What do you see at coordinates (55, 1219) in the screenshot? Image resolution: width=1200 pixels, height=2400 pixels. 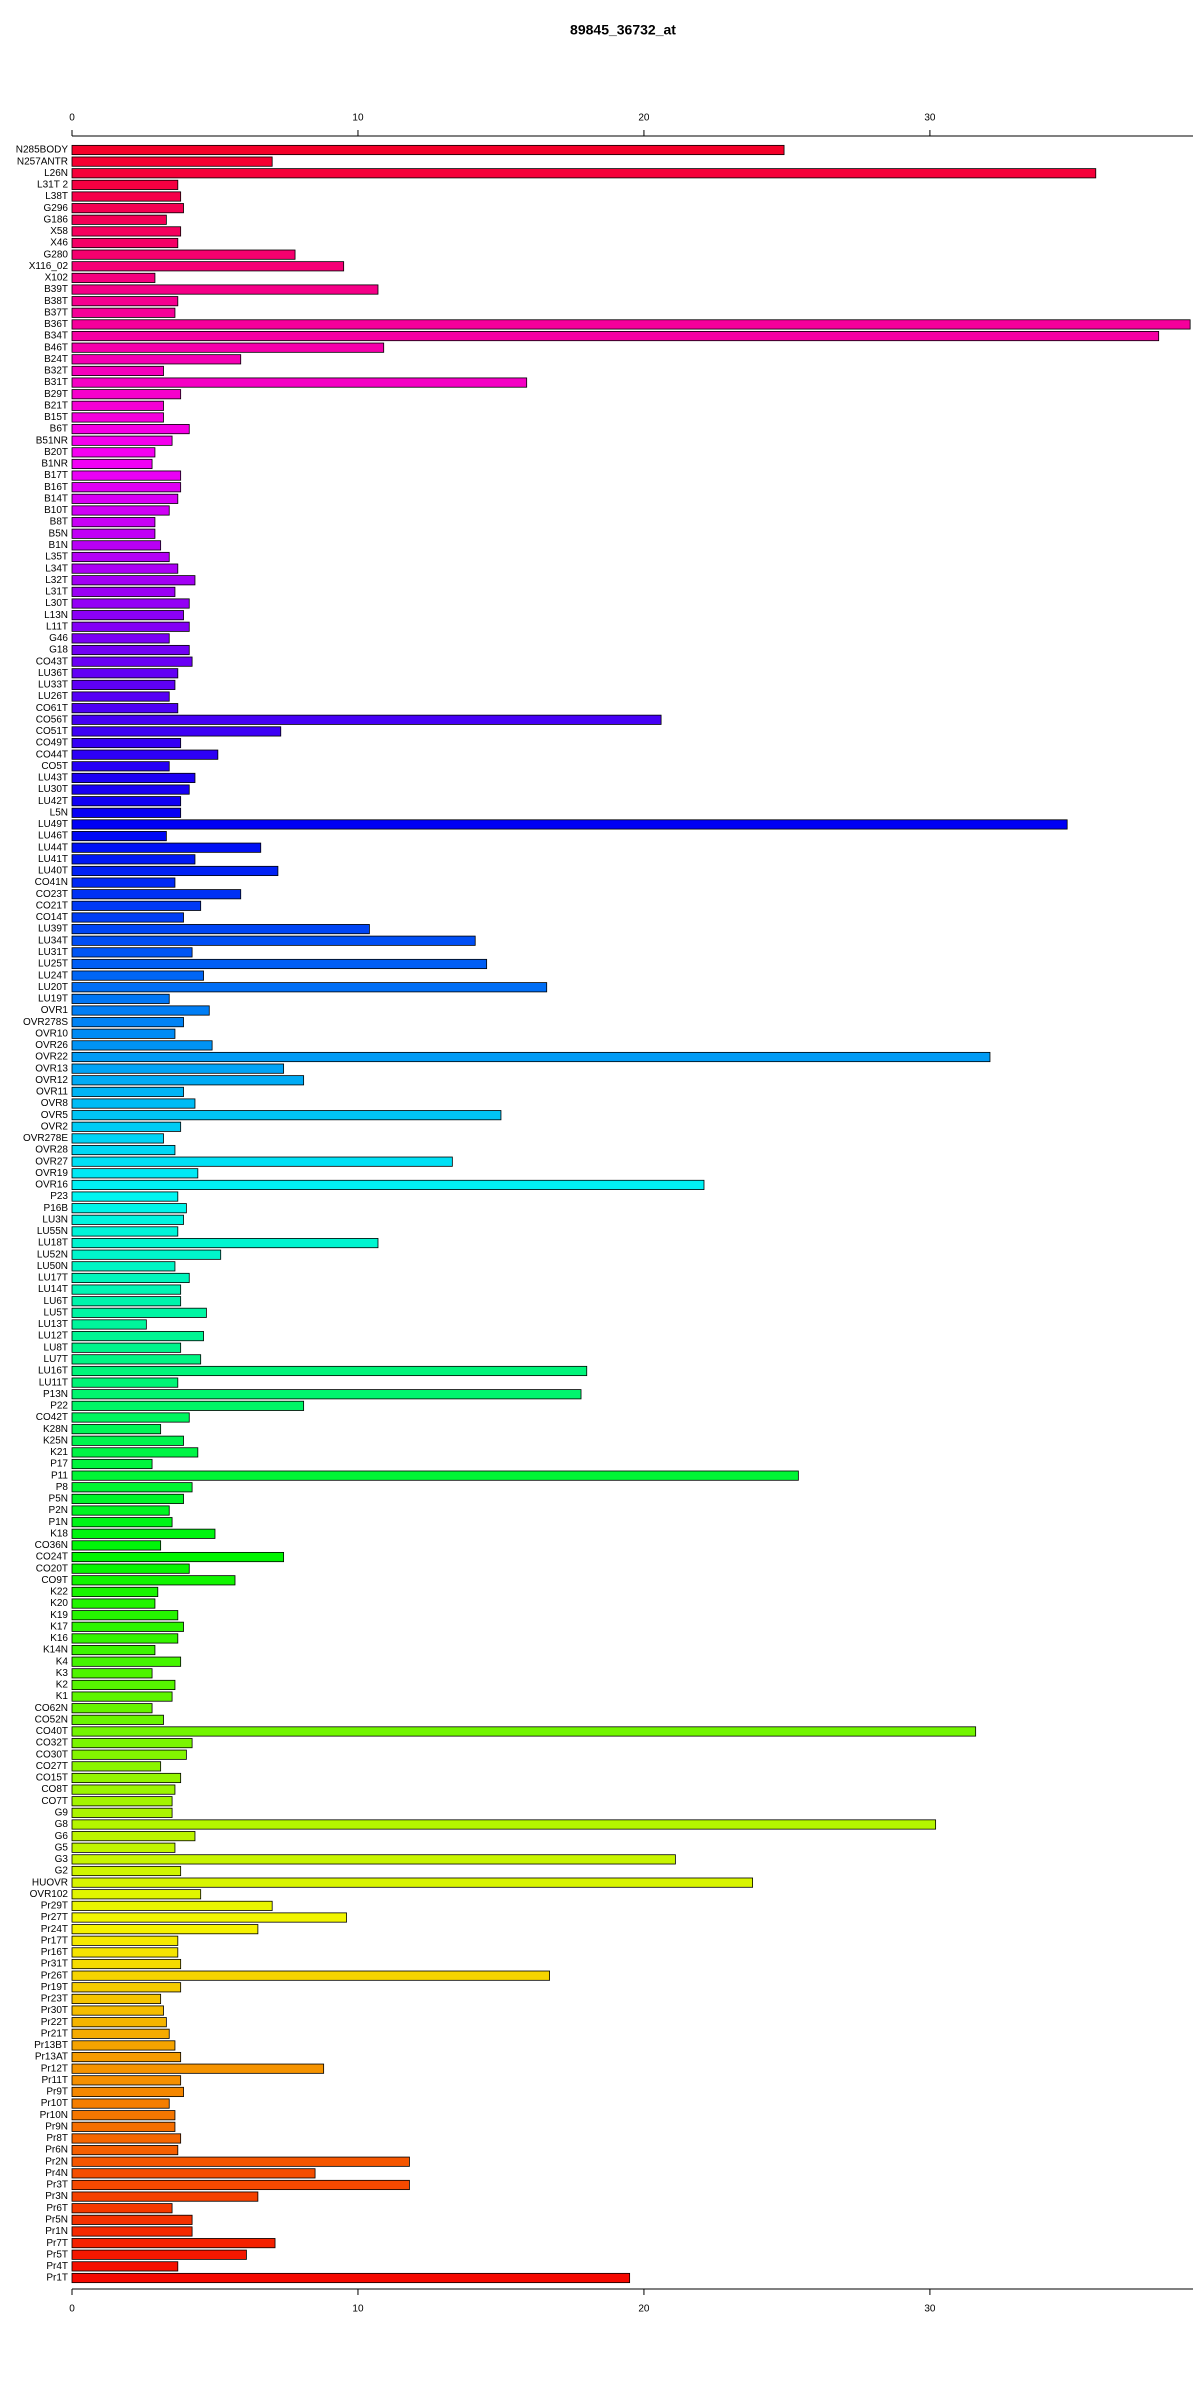 I see `y-tick-label: LU3N` at bounding box center [55, 1219].